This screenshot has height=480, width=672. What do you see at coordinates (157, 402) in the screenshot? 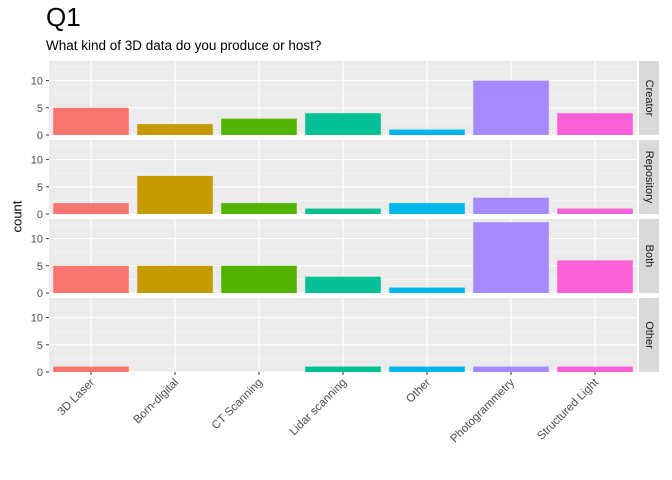
I see `x-tick-label: Born-digital` at bounding box center [157, 402].